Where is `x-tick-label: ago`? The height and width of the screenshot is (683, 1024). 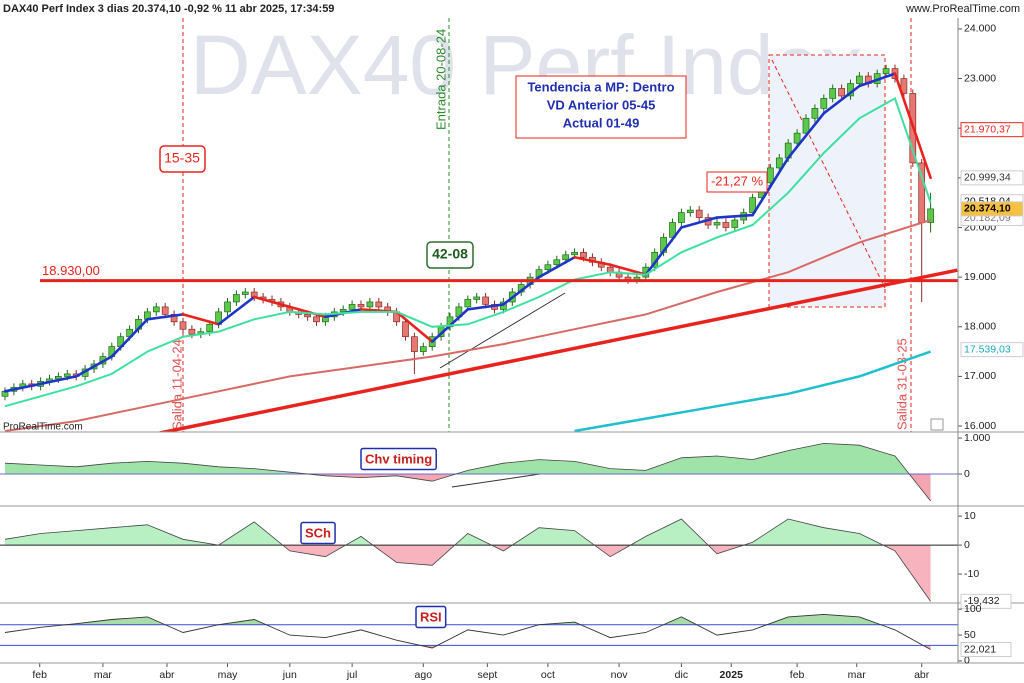
x-tick-label: ago is located at coordinates (424, 675).